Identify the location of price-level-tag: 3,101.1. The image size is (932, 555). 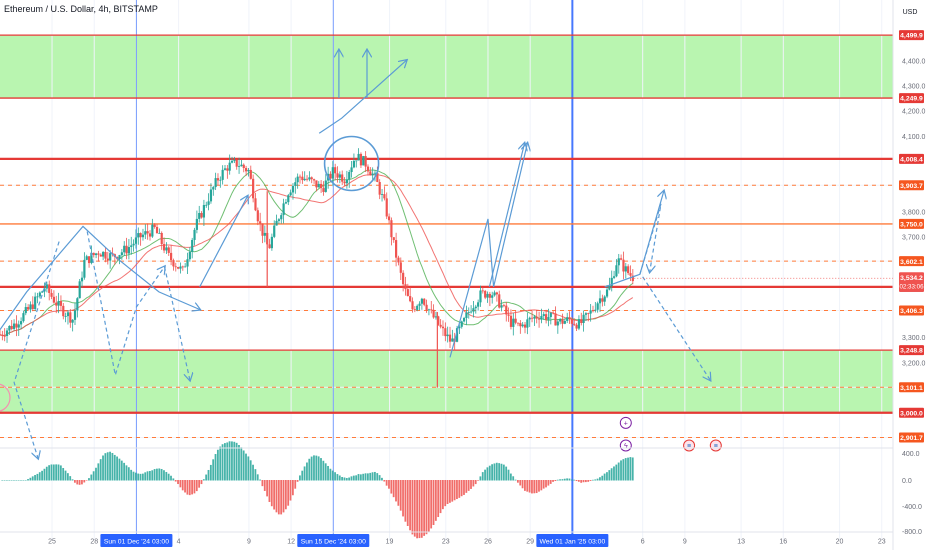
(911, 387).